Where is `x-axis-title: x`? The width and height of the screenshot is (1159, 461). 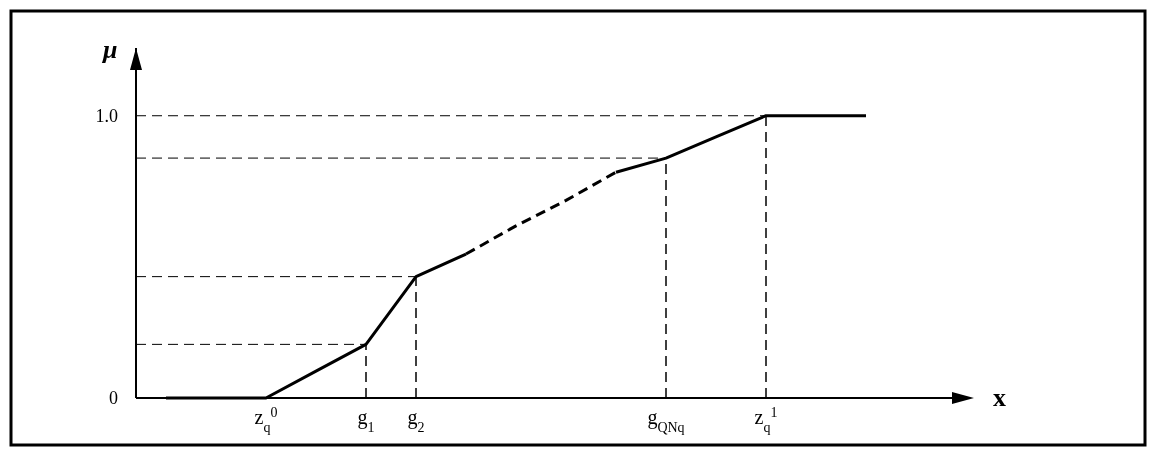
x-axis-title: x is located at coordinates (999, 397).